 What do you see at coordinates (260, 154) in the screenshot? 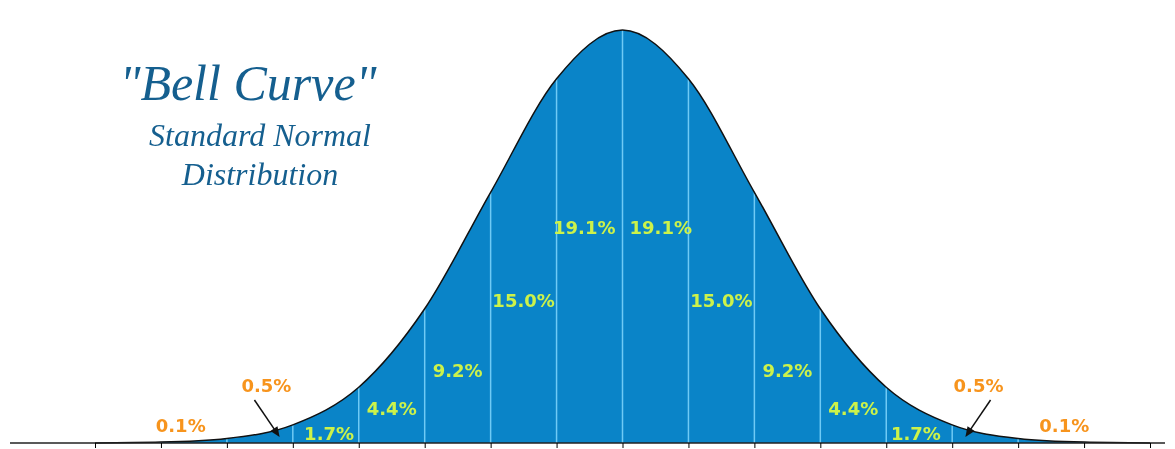
I see `text: Standard Normal Distribution` at bounding box center [260, 154].